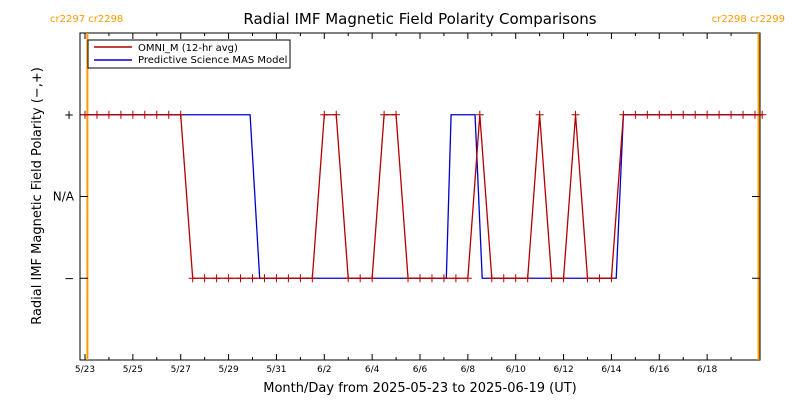 Image resolution: width=800 pixels, height=400 pixels. I want to click on legend-box, so click(189, 54).